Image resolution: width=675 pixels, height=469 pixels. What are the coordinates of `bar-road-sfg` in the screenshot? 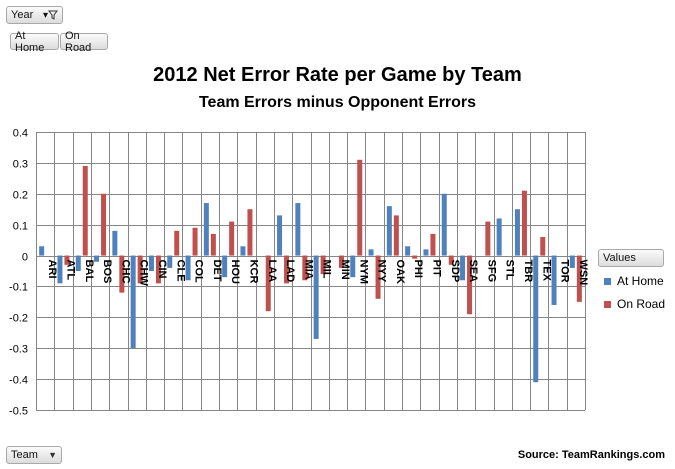 It's located at (488, 238).